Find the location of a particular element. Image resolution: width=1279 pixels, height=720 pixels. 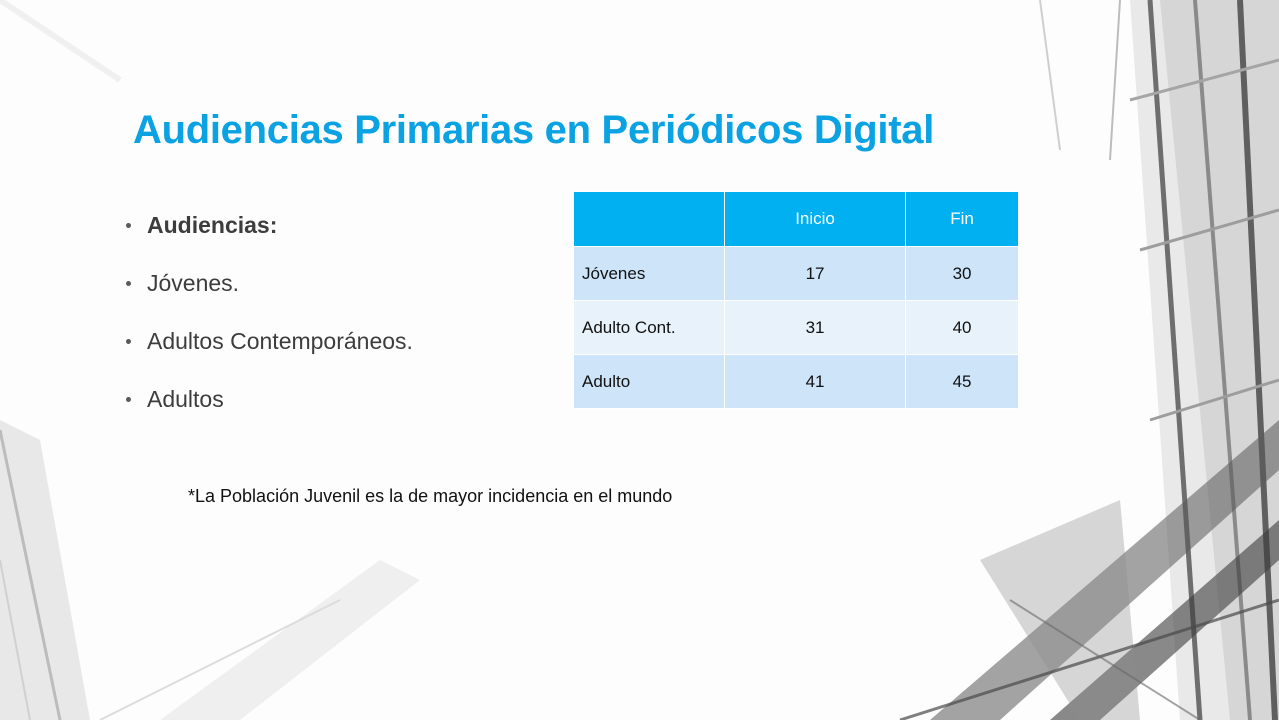

bullet-text: Audiencias: is located at coordinates (212, 224).